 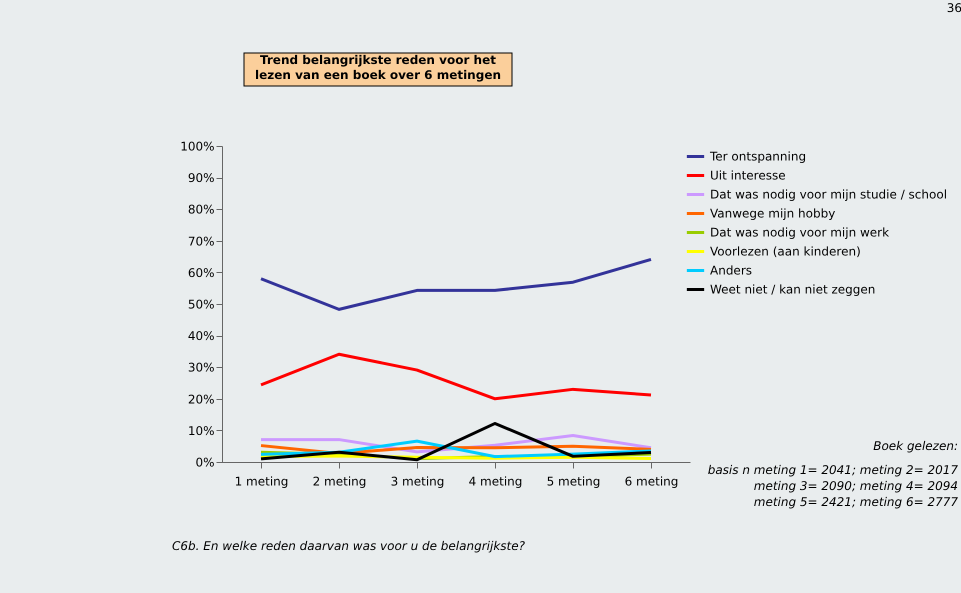 What do you see at coordinates (349, 546) in the screenshot?
I see `text: C6b. En welke reden daarvan was voor u de belangrijkste?` at bounding box center [349, 546].